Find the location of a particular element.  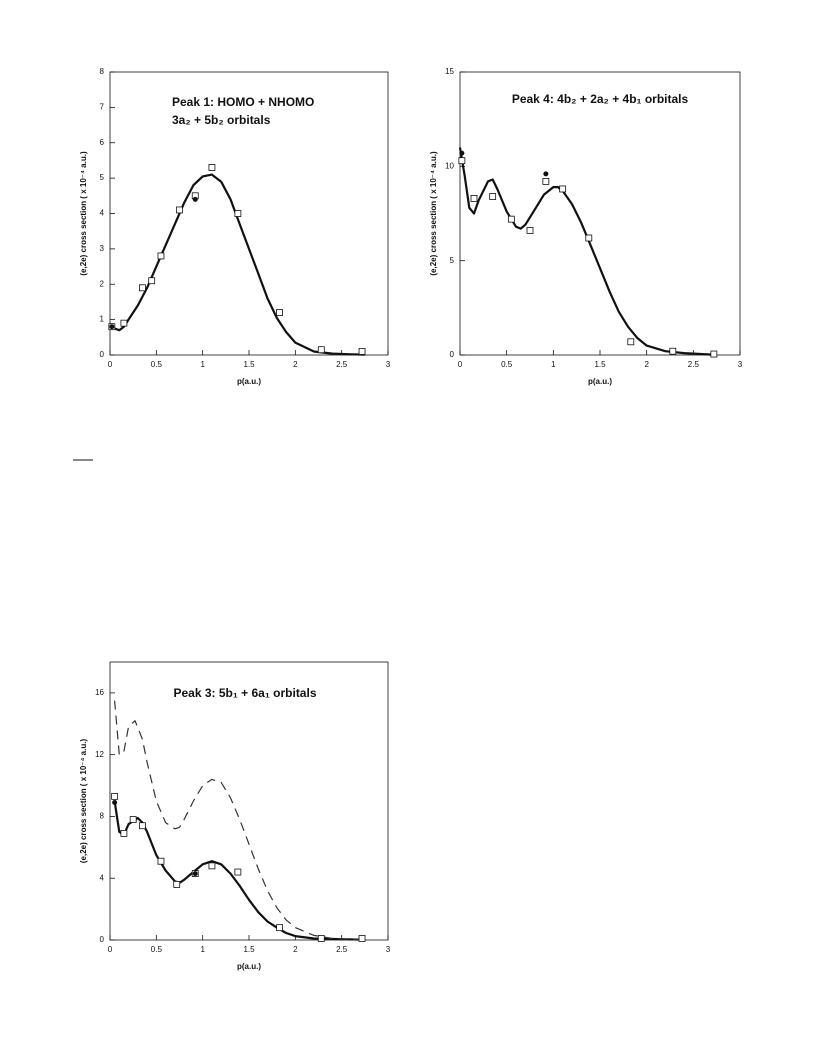

y-tick-label: 16 is located at coordinates (99, 692).